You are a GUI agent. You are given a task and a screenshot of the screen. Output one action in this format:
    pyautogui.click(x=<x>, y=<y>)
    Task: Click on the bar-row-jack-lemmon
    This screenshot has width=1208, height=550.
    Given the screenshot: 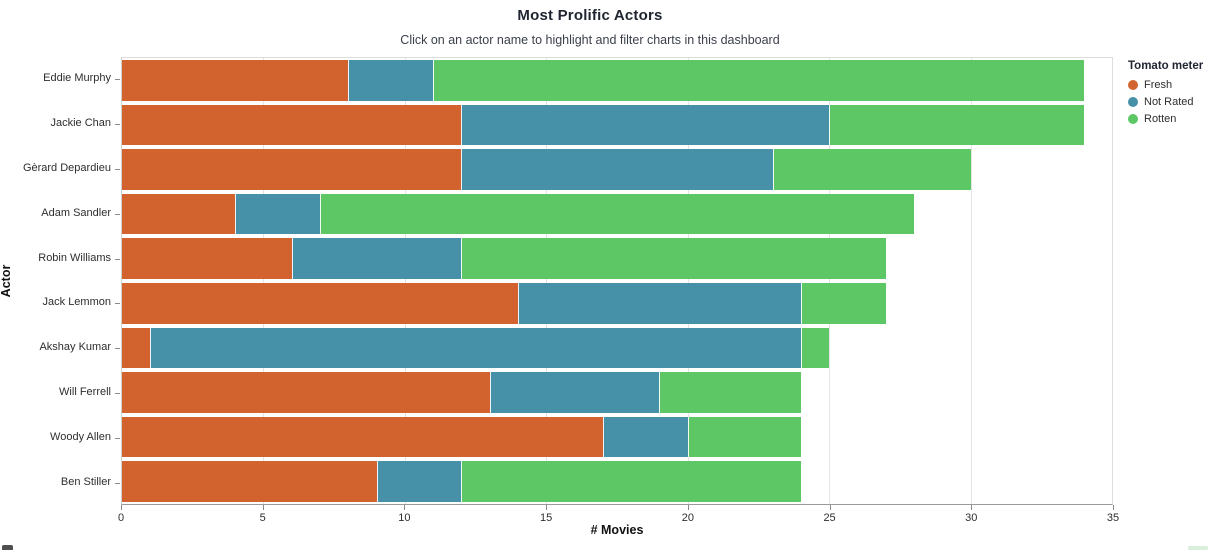 What is the action you would take?
    pyautogui.click(x=617, y=303)
    